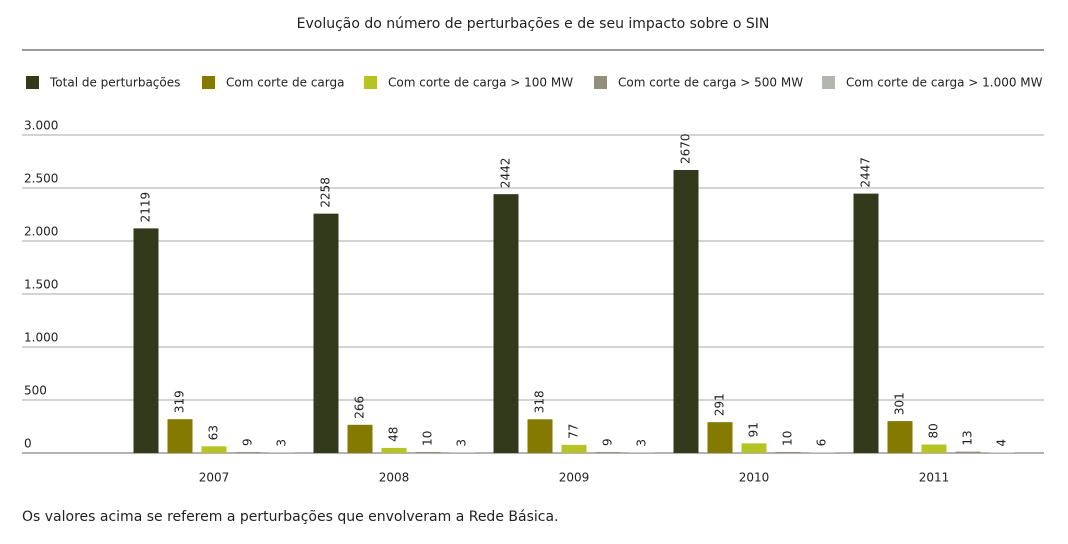  What do you see at coordinates (506, 173) in the screenshot?
I see `value-label: 2442` at bounding box center [506, 173].